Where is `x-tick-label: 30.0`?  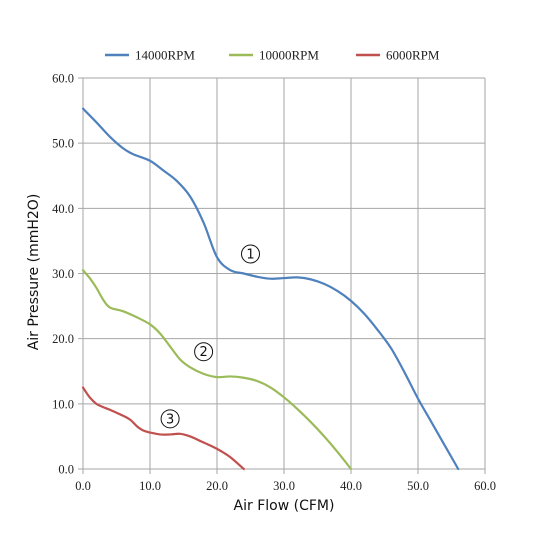 x-tick-label: 30.0 is located at coordinates (284, 486).